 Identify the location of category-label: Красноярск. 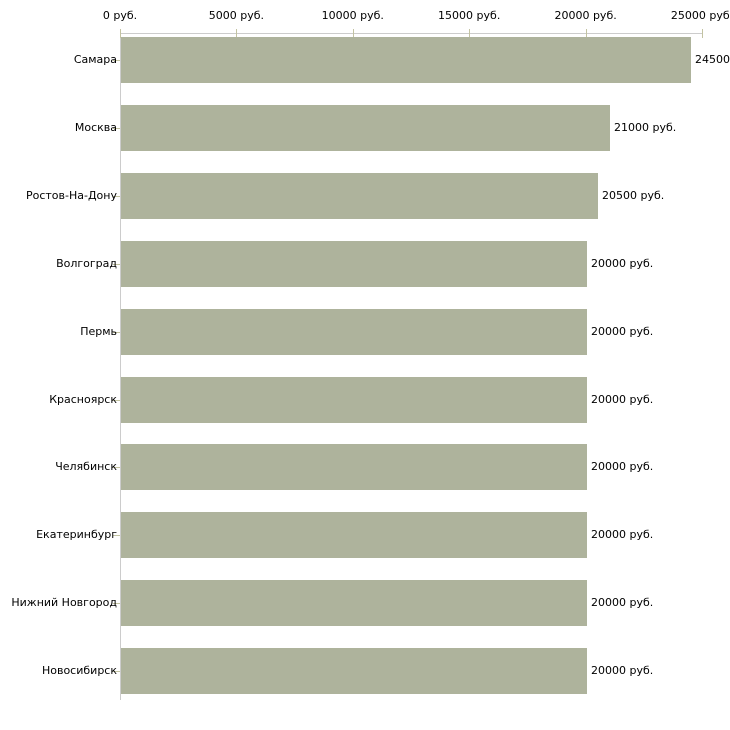
(83, 399).